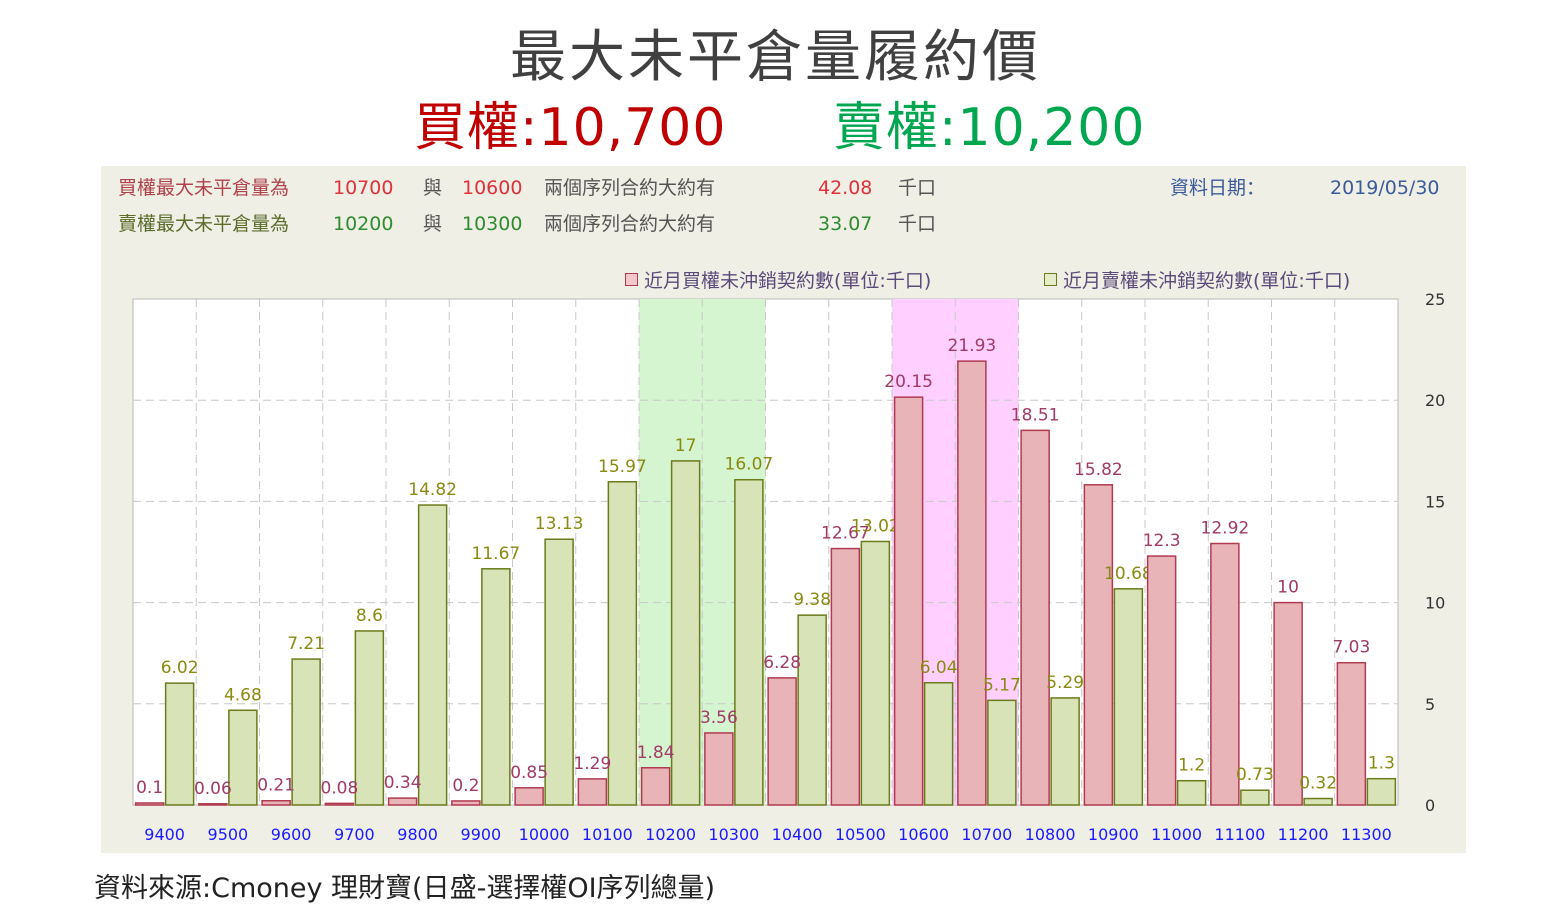 The height and width of the screenshot is (921, 1551). Describe the element at coordinates (1288, 588) in the screenshot. I see `call-value-label: 10` at that location.